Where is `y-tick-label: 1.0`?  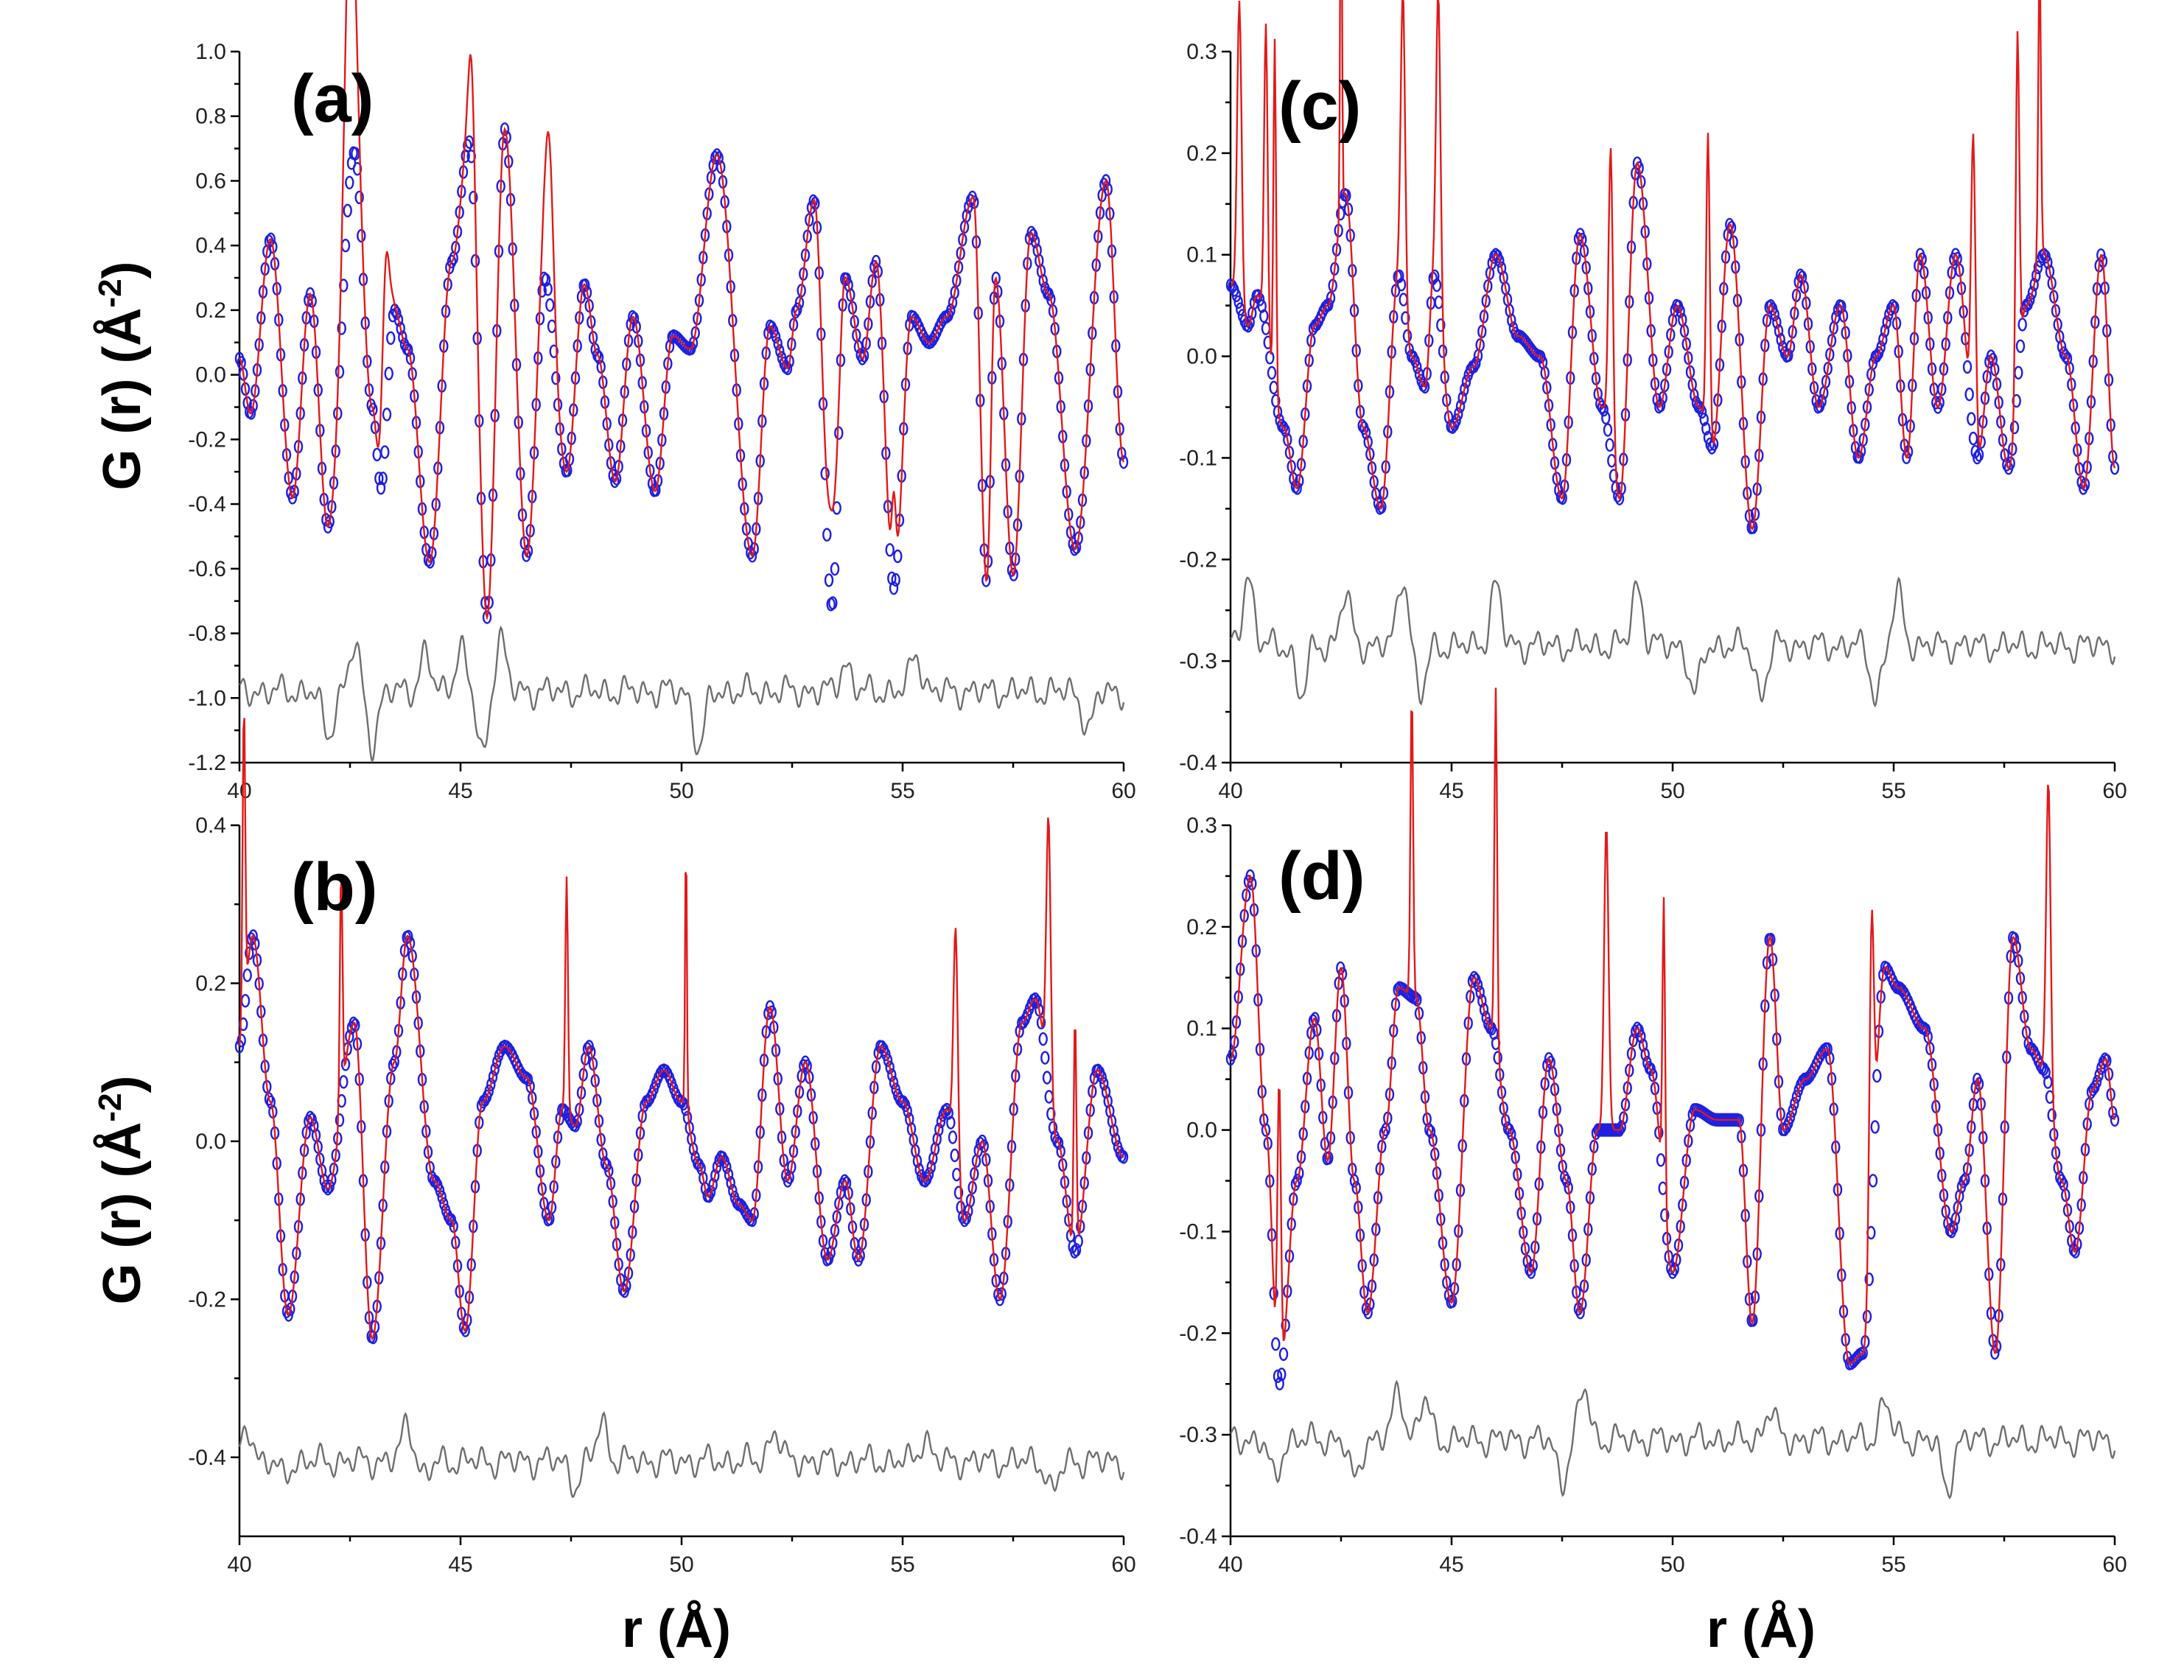
y-tick-label: 1.0 is located at coordinates (210, 52).